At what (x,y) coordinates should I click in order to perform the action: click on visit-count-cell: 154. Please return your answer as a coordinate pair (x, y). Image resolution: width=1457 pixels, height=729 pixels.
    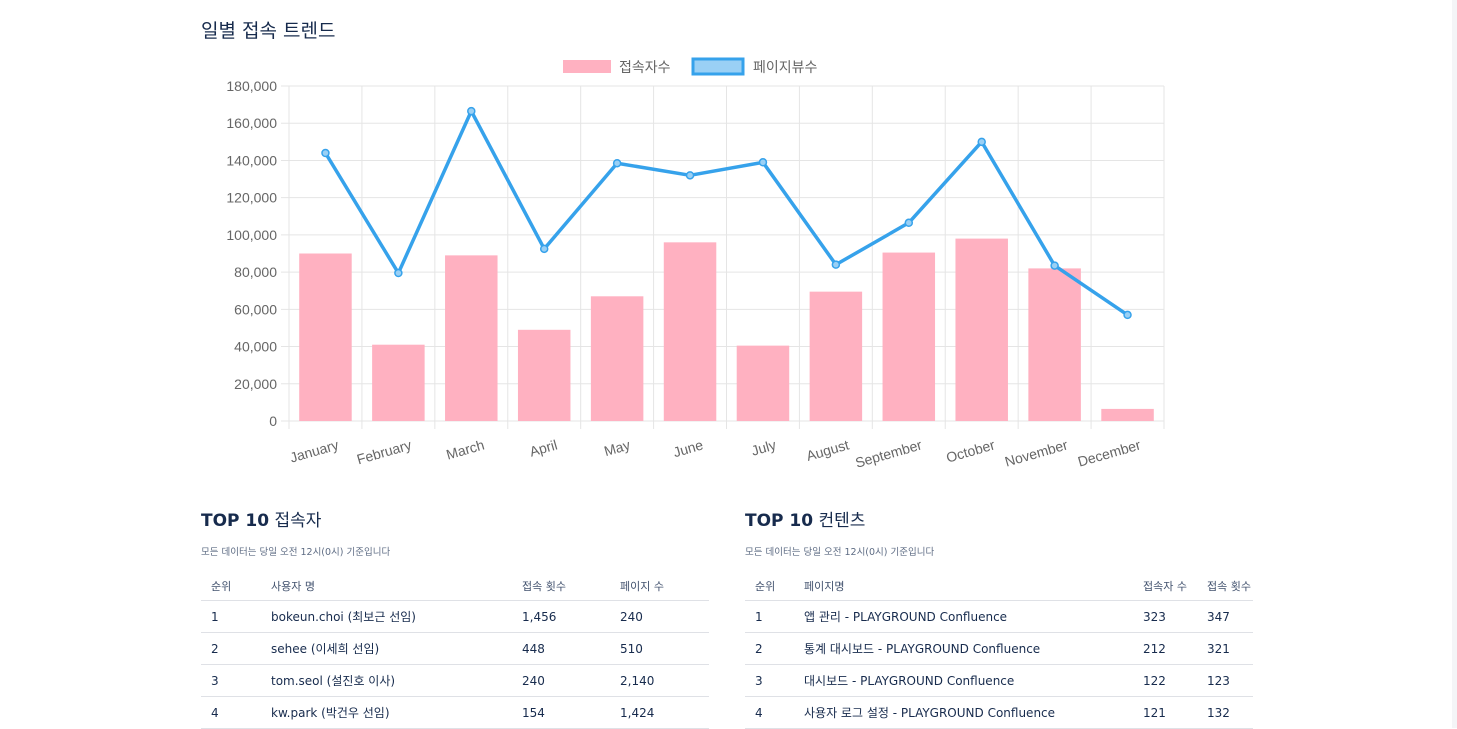
    Looking at the image, I should click on (561, 712).